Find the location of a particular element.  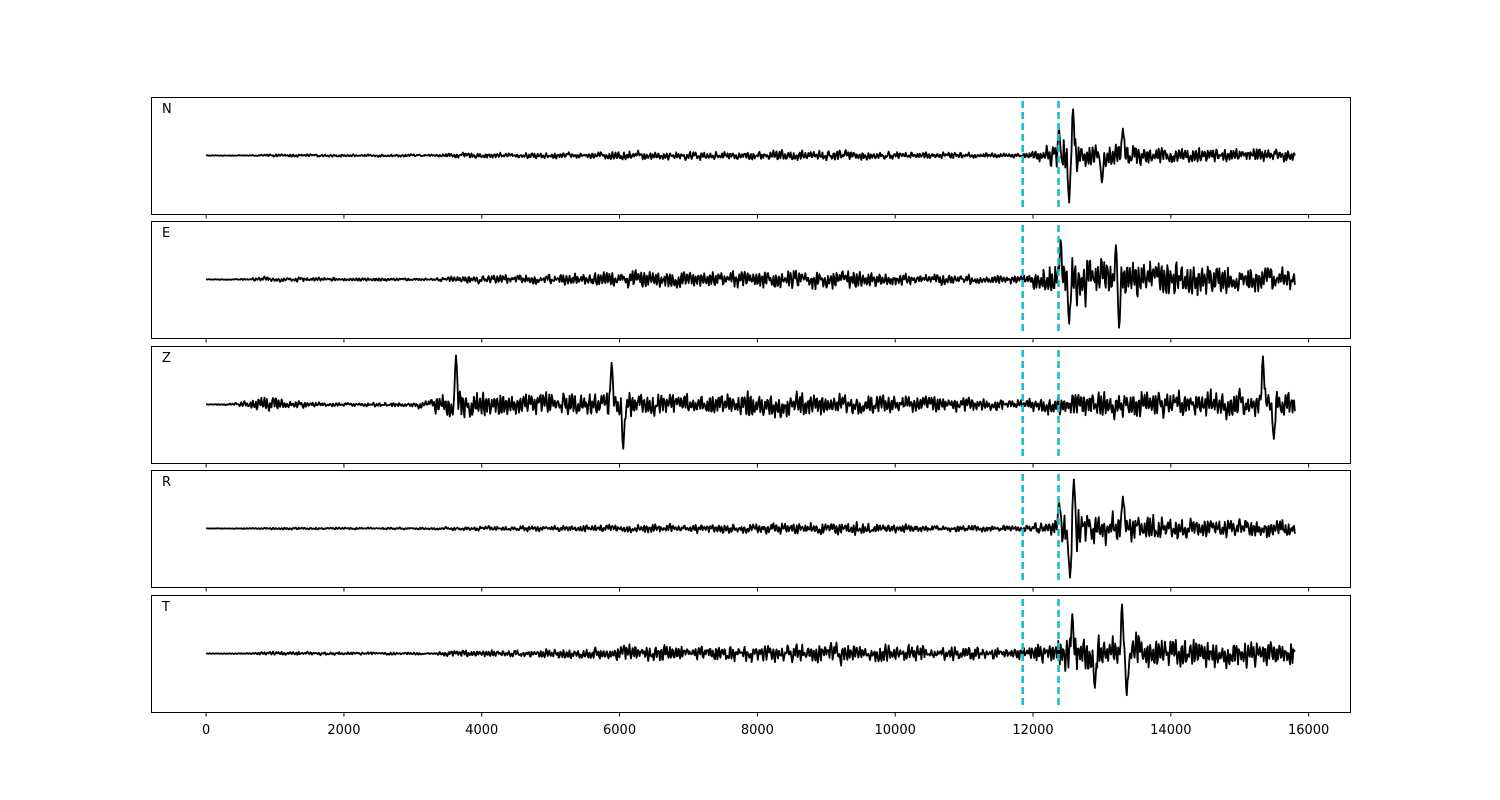

x-axis: 0 2000 4000 6000 8000 10000 12000 14000 16000 is located at coordinates (765, 730).